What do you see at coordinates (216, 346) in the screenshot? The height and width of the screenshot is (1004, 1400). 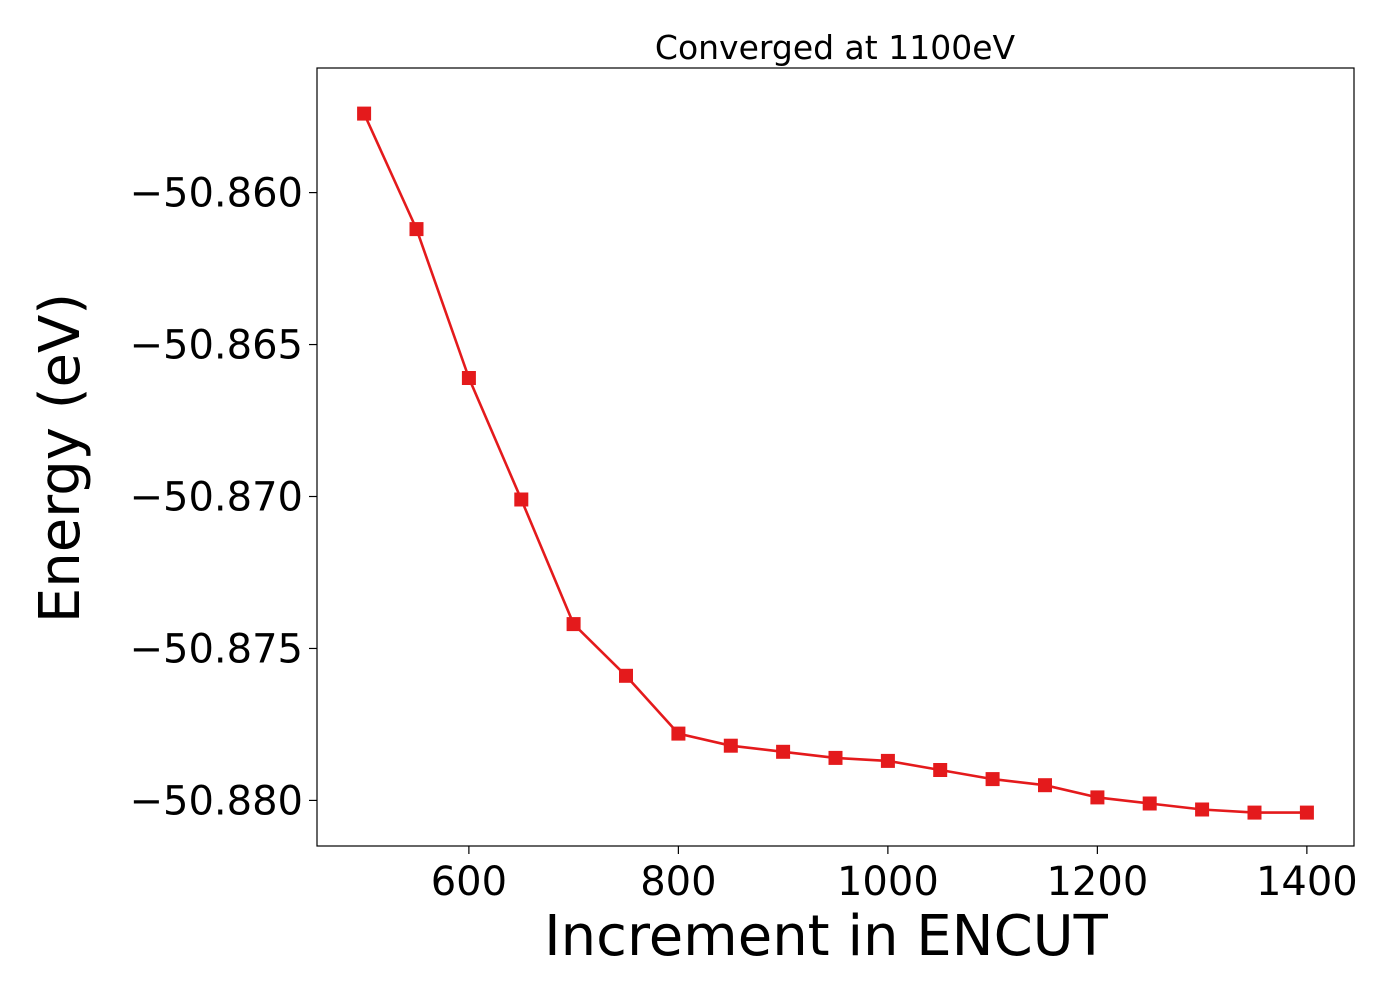 I see `y-tick-label: −50.865` at bounding box center [216, 346].